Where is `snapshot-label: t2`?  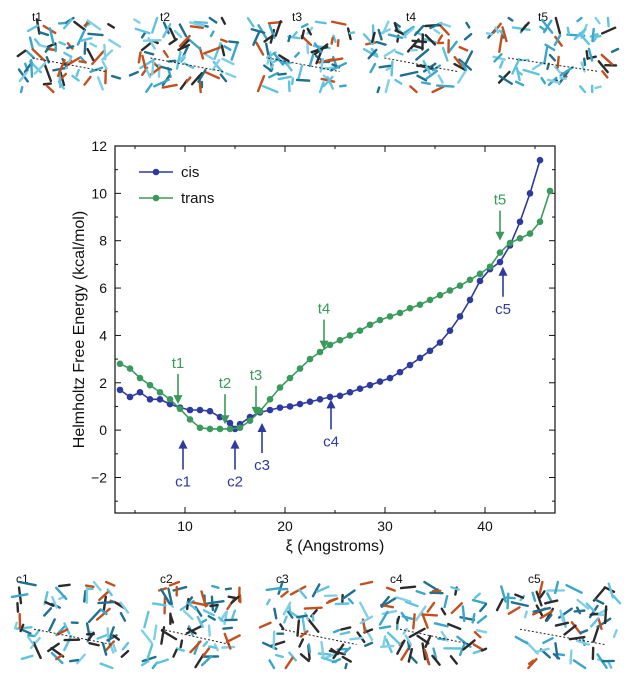 snapshot-label: t2 is located at coordinates (165, 17).